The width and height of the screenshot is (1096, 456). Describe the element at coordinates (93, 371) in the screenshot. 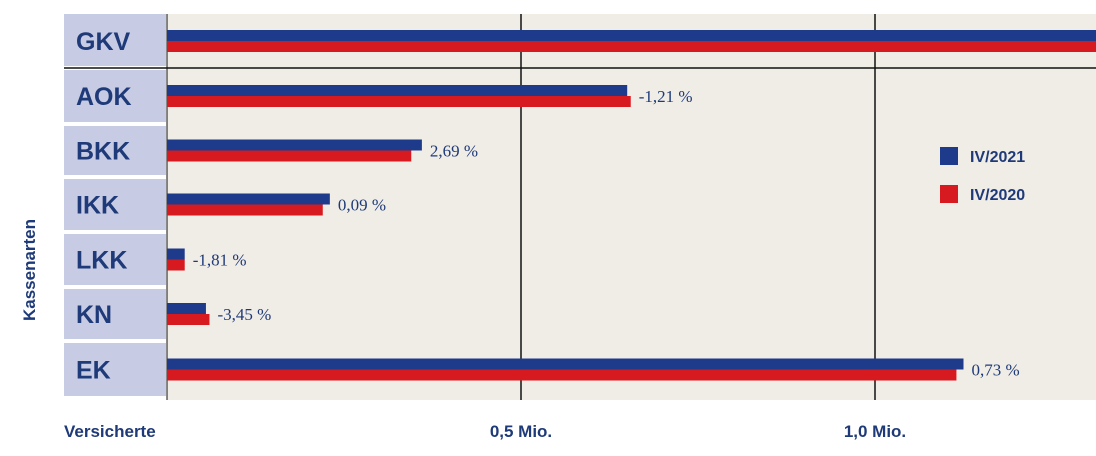

I see `category-label-ek: EK` at that location.